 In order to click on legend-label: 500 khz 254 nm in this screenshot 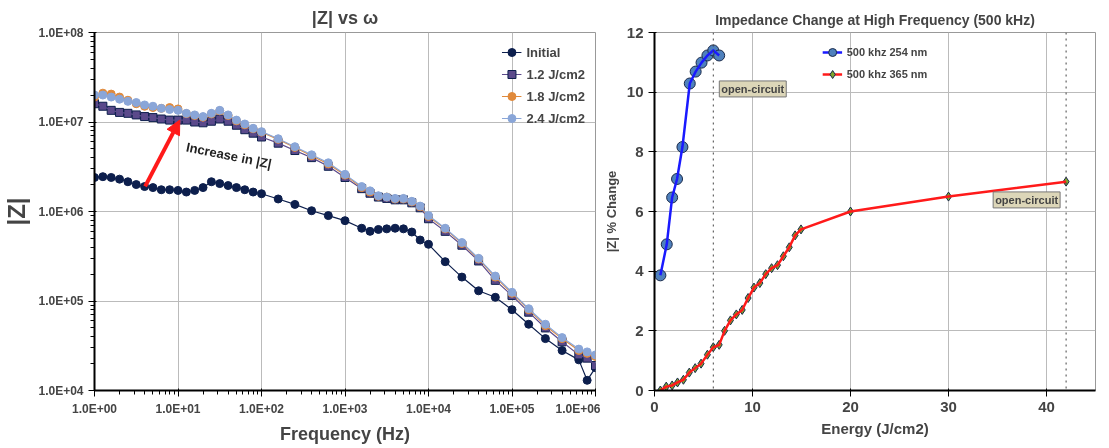, I will do `click(887, 52)`.